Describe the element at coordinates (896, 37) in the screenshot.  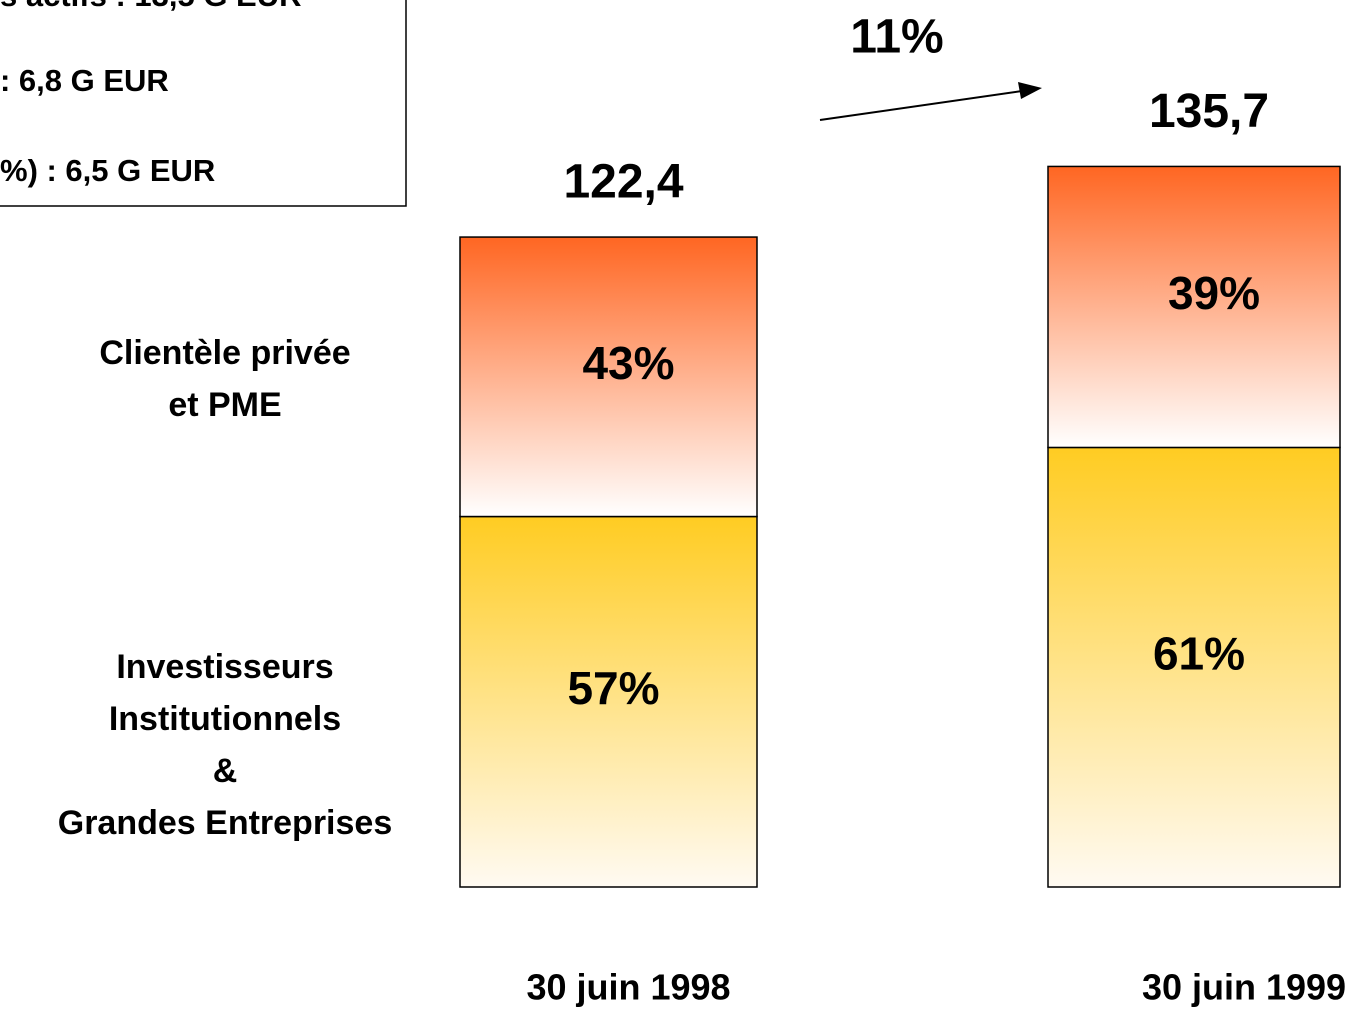
I see `growth-label: 11%` at that location.